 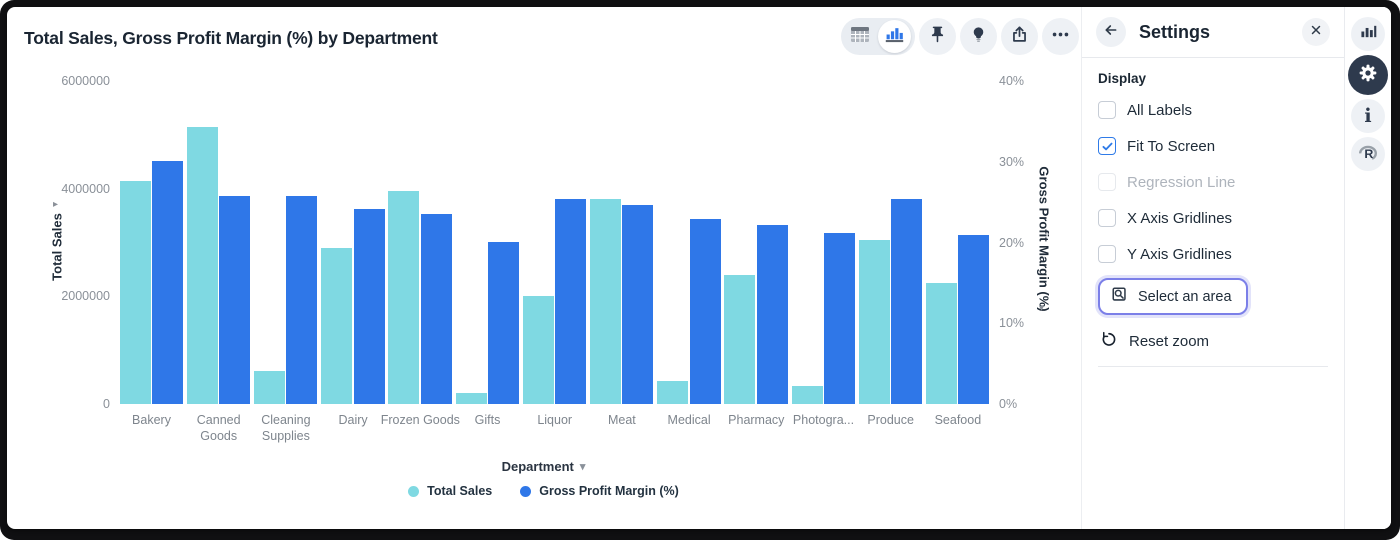 What do you see at coordinates (1008, 404) in the screenshot?
I see `right-axis-tick: 0%` at bounding box center [1008, 404].